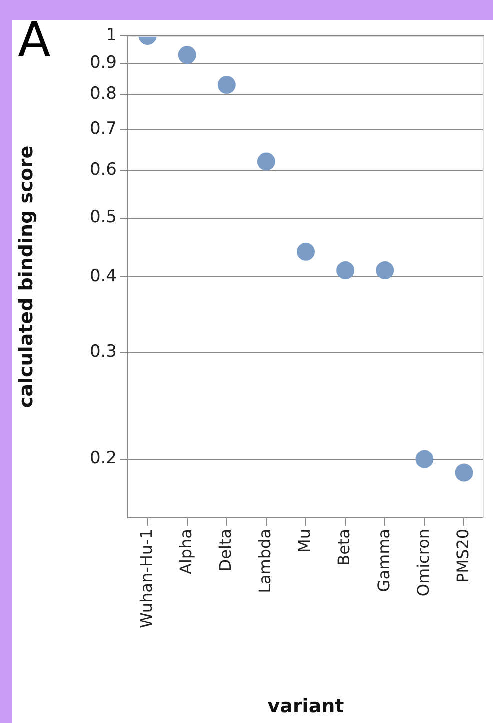  What do you see at coordinates (265, 561) in the screenshot?
I see `x-tick-label: Lambda` at bounding box center [265, 561].